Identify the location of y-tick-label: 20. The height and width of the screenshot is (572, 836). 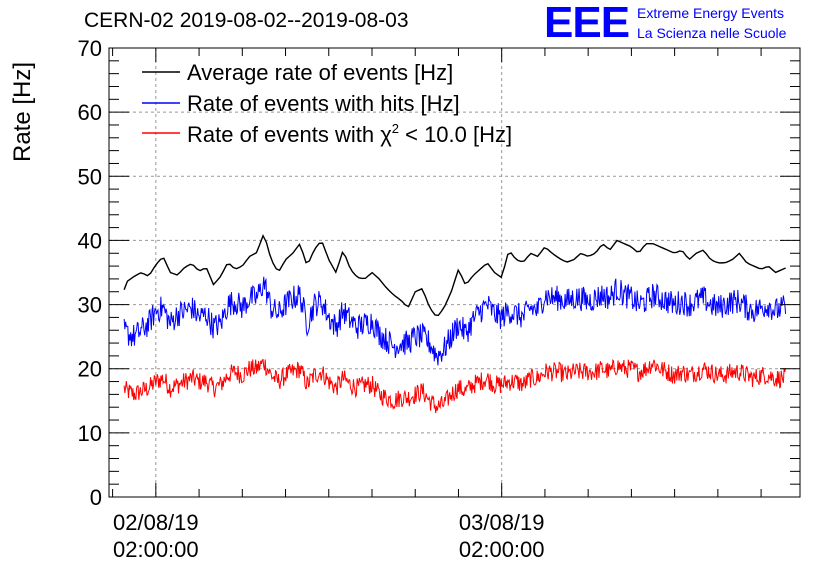
(90, 369).